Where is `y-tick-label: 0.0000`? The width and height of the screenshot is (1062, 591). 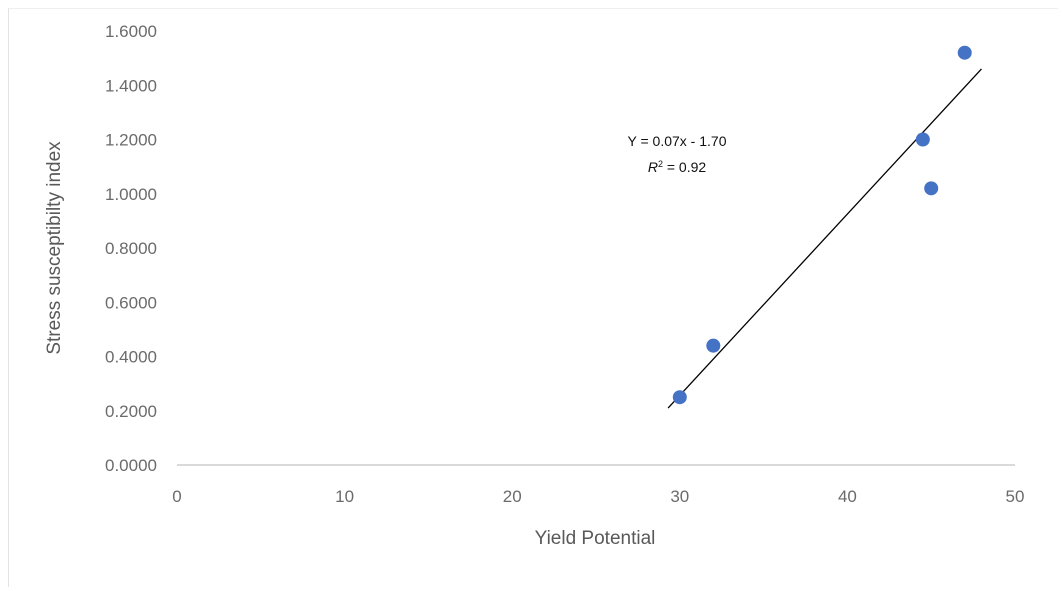 y-tick-label: 0.0000 is located at coordinates (131, 465).